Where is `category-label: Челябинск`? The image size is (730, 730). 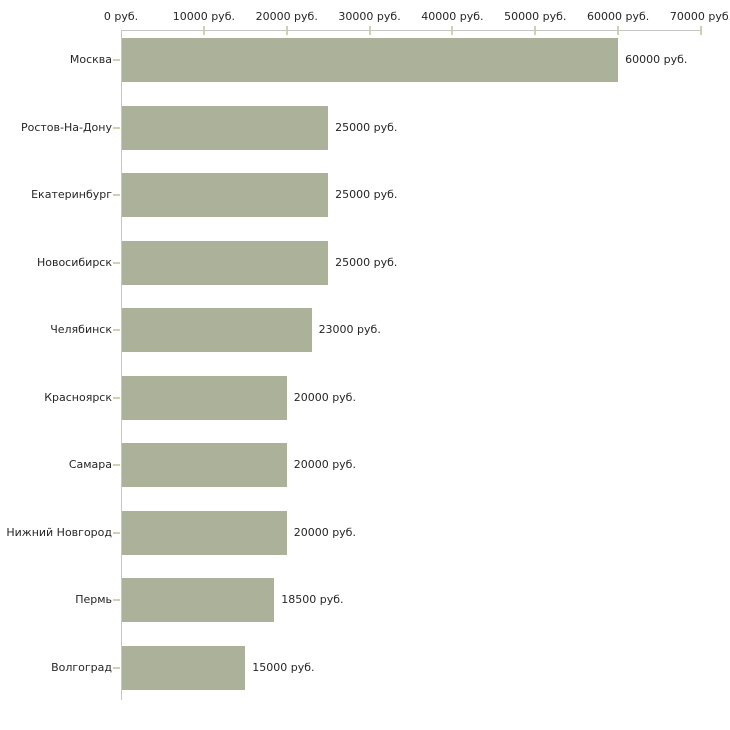
category-label: Челябинск is located at coordinates (81, 330).